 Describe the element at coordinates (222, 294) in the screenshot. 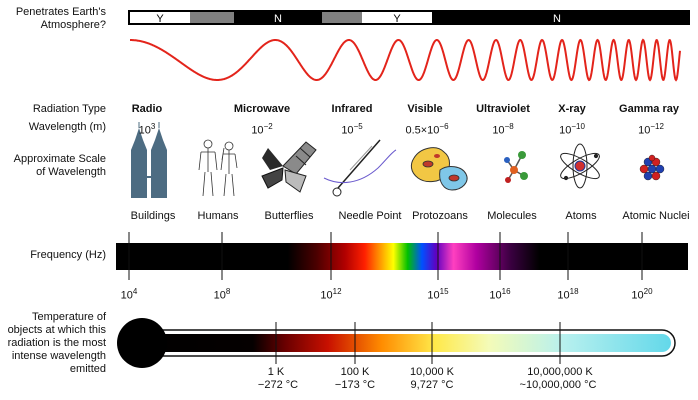

I see `frequency-tick-label: 10⁸` at that location.